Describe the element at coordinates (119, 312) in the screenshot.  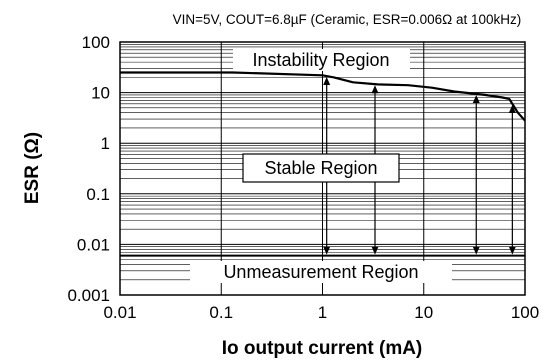
I see `x-tick-label: 0.01` at that location.